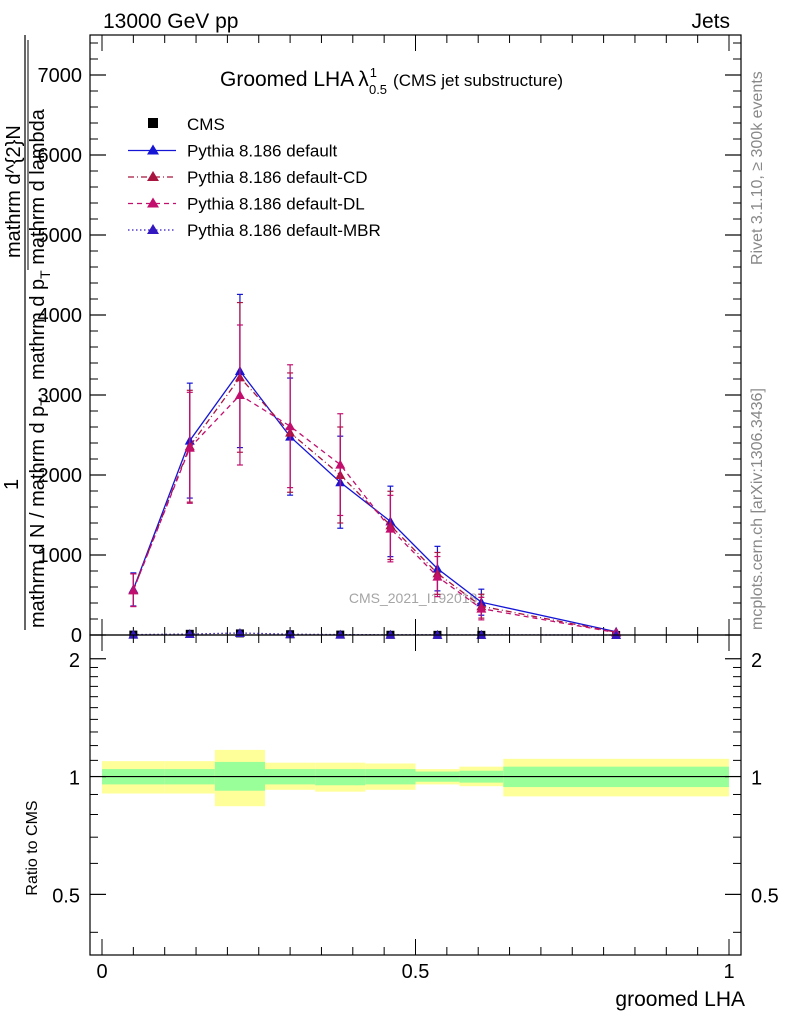  Describe the element at coordinates (765, 896) in the screenshot. I see `ratio-ytick-label-right: 0.5` at that location.